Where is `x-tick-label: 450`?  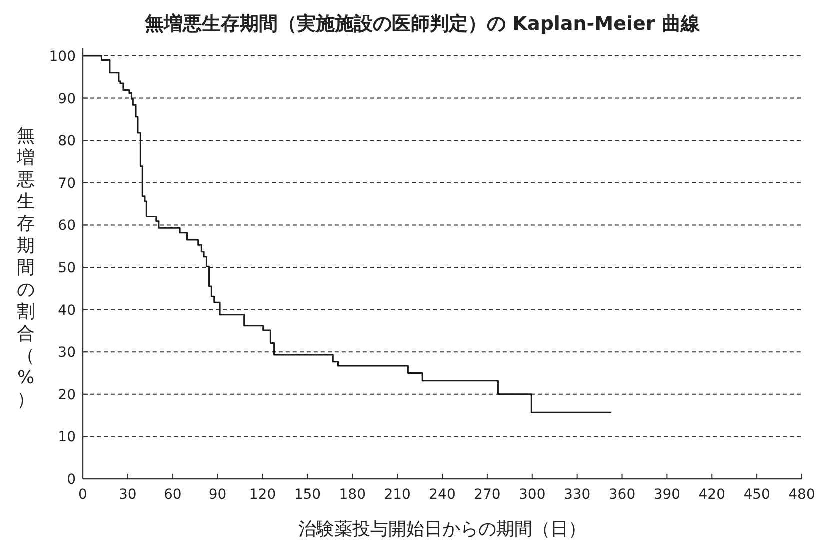 x-tick-label: 450 is located at coordinates (757, 495).